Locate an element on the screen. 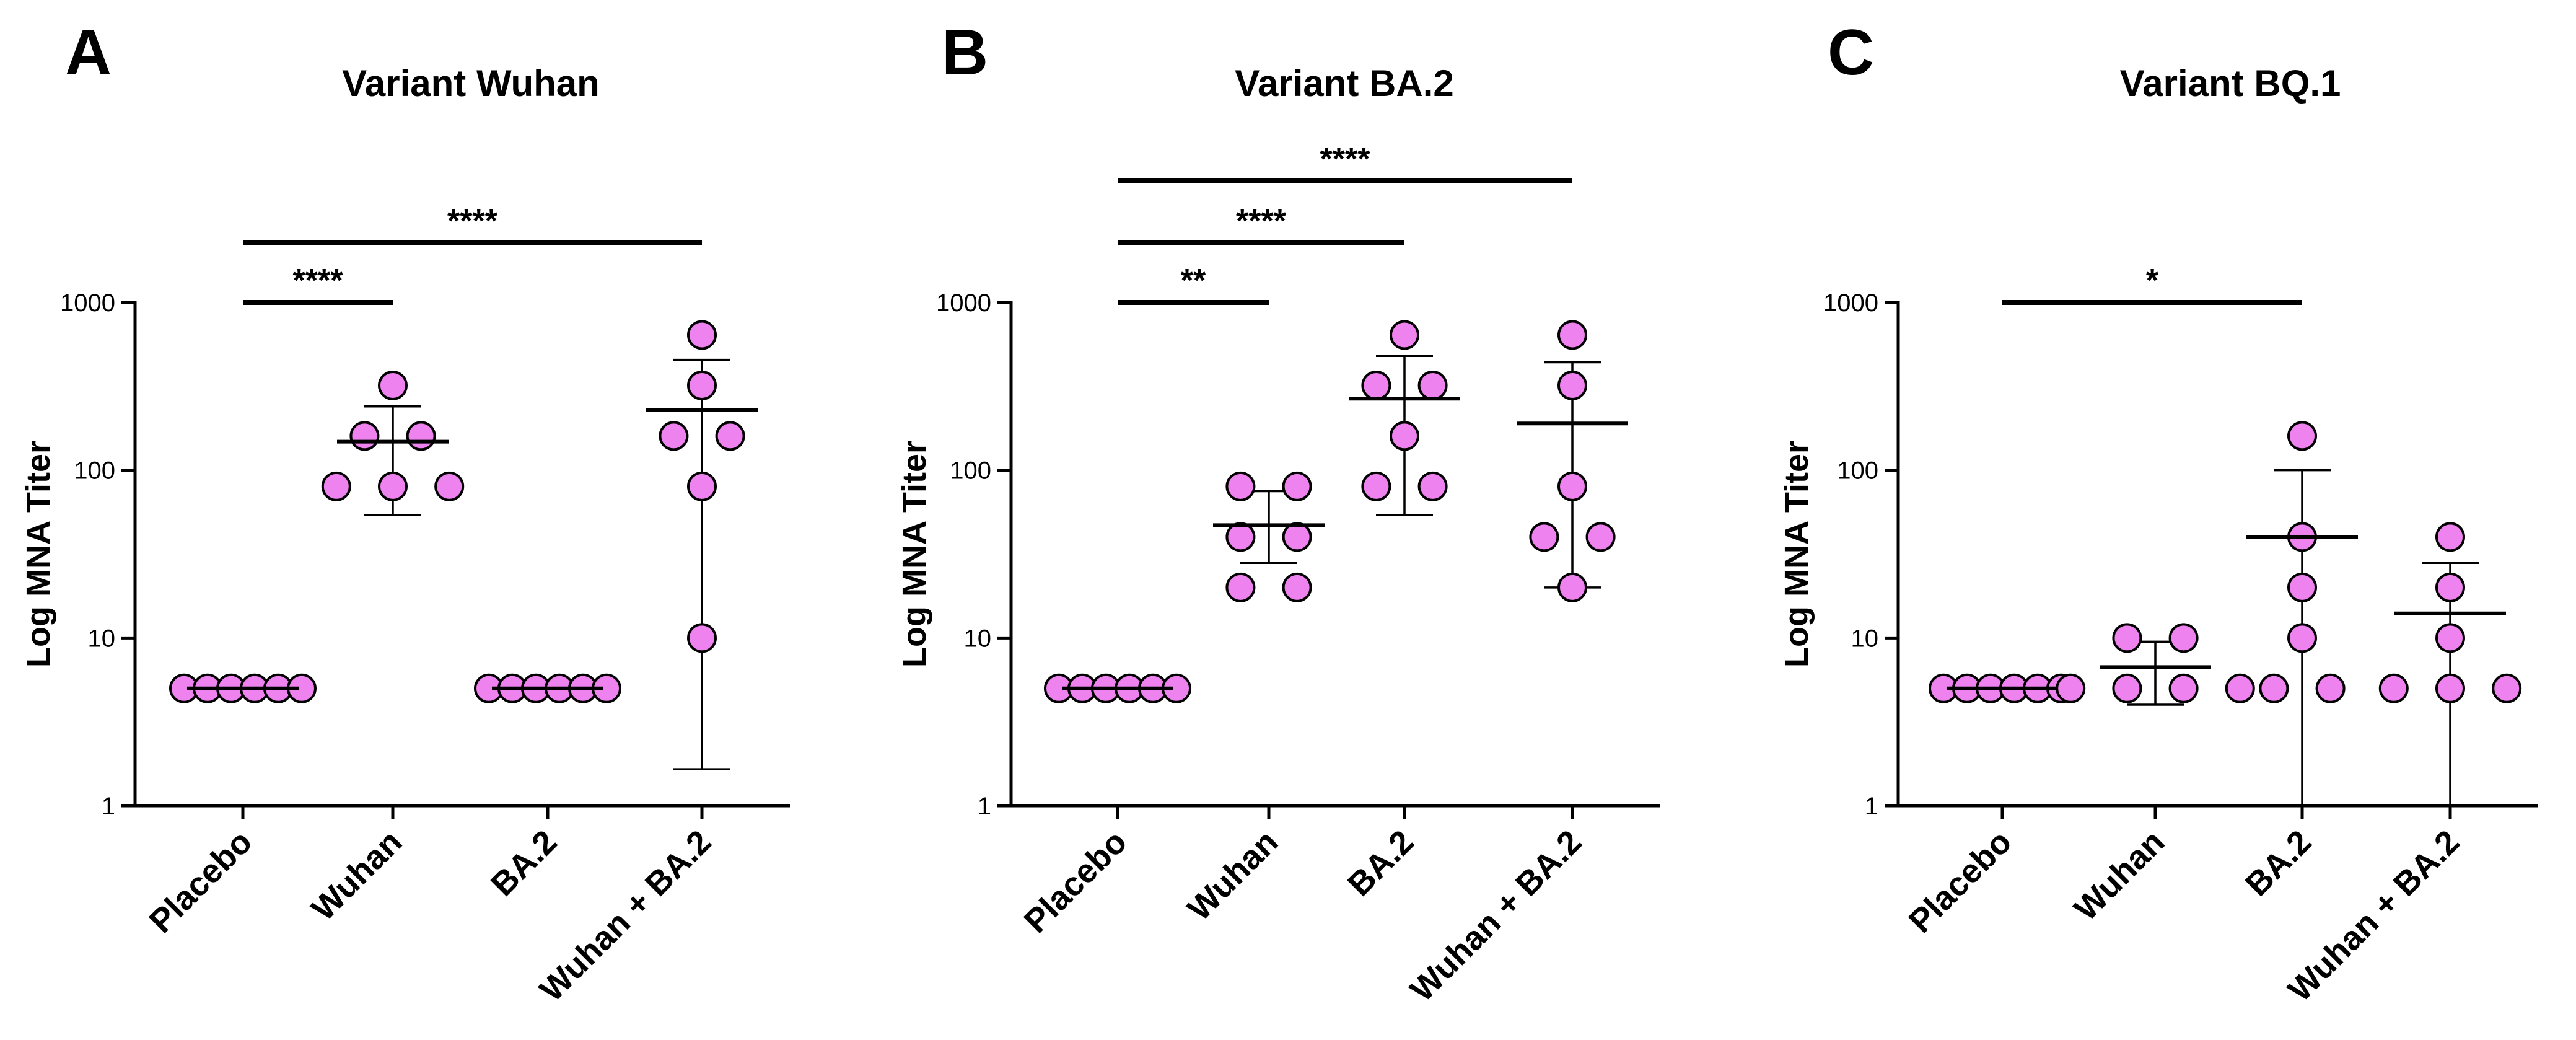 Image resolution: width=2576 pixels, height=1040 pixels. significance-label: ** is located at coordinates (1193, 281).